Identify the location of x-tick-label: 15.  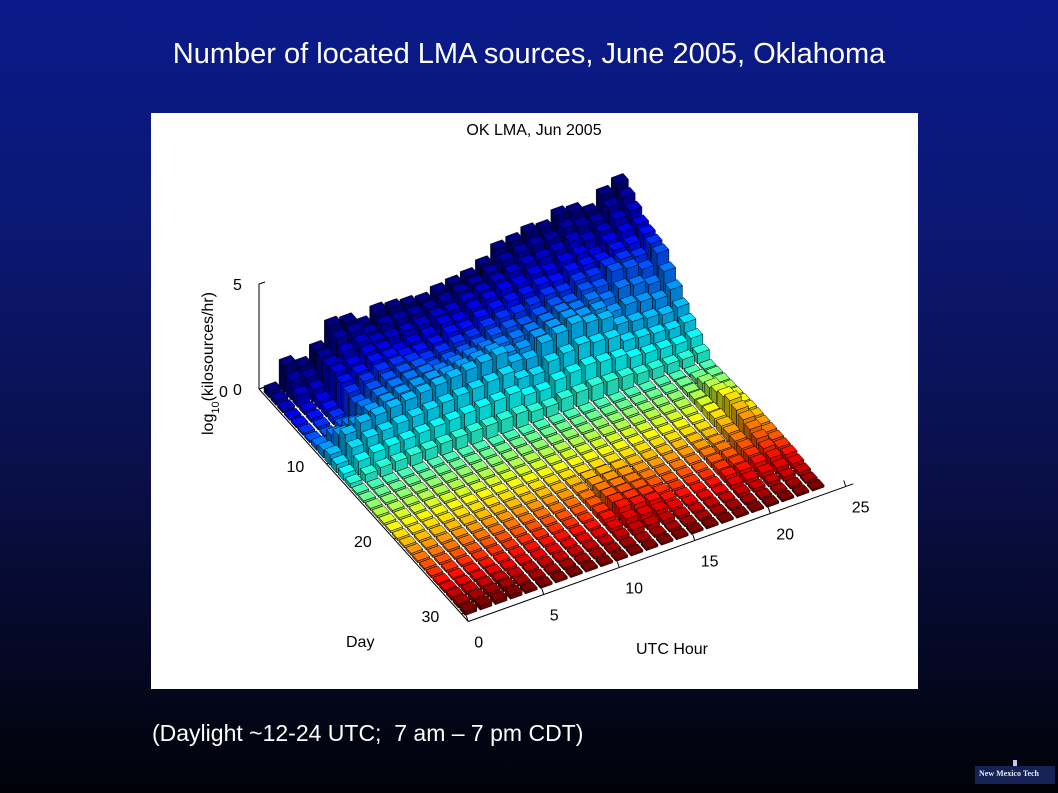
(710, 562).